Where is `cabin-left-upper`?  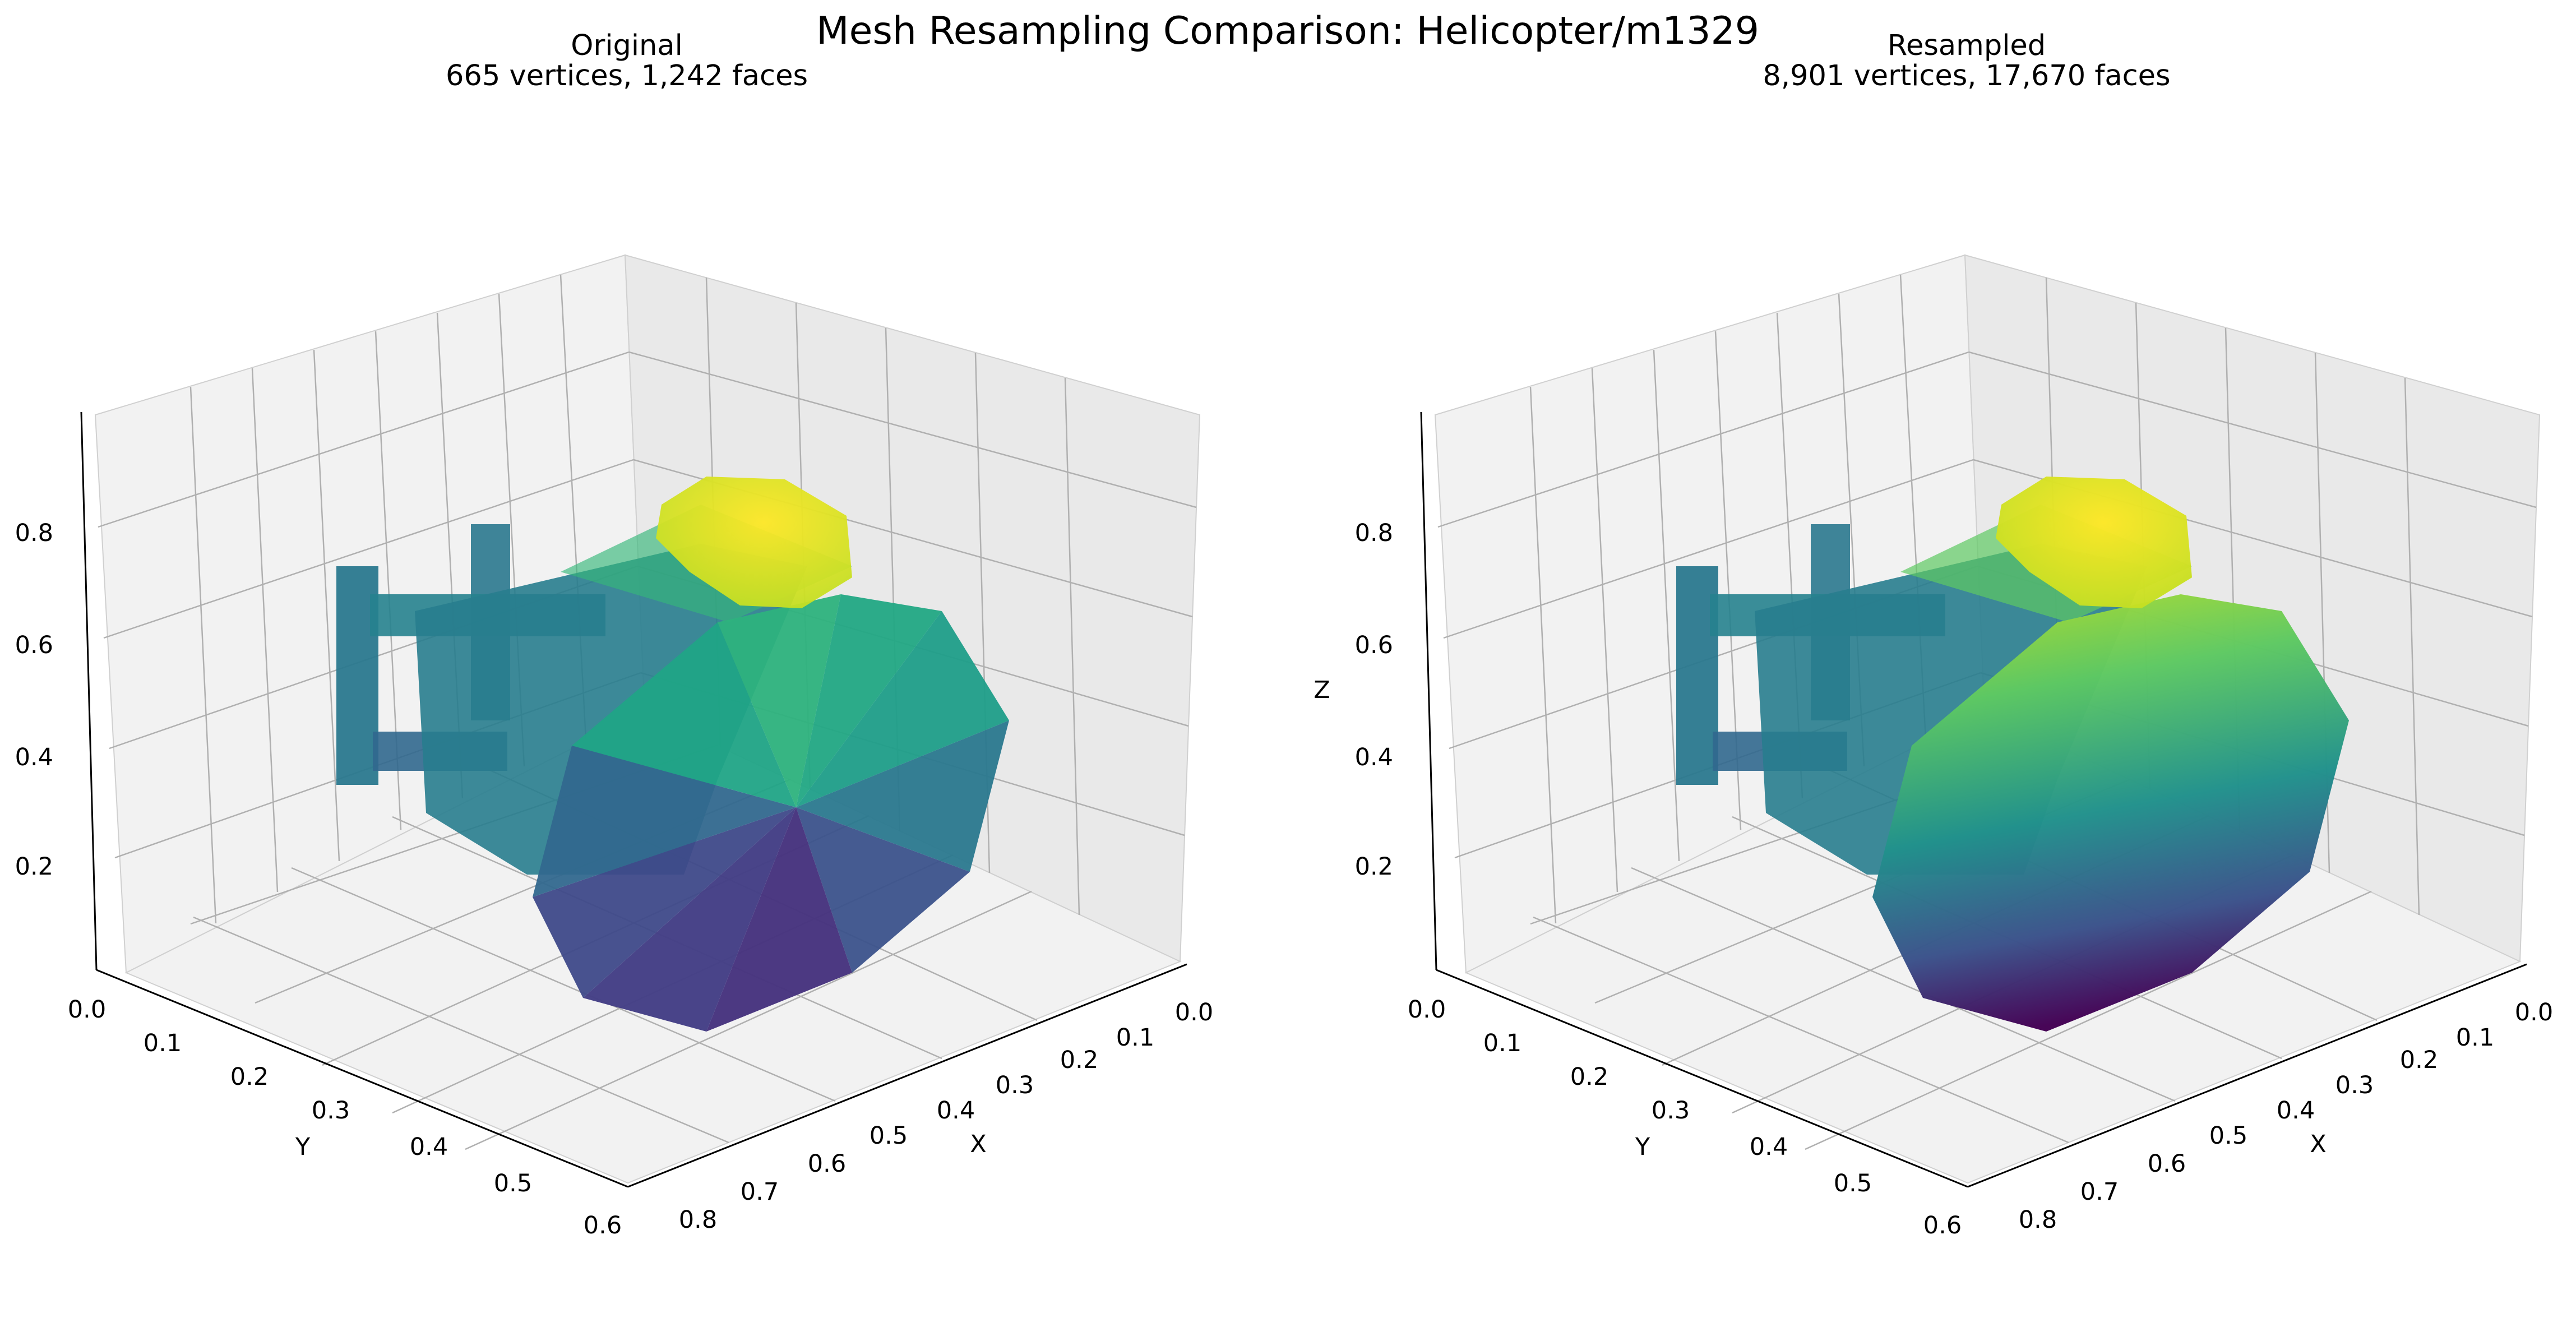 cabin-left-upper is located at coordinates (665, 821).